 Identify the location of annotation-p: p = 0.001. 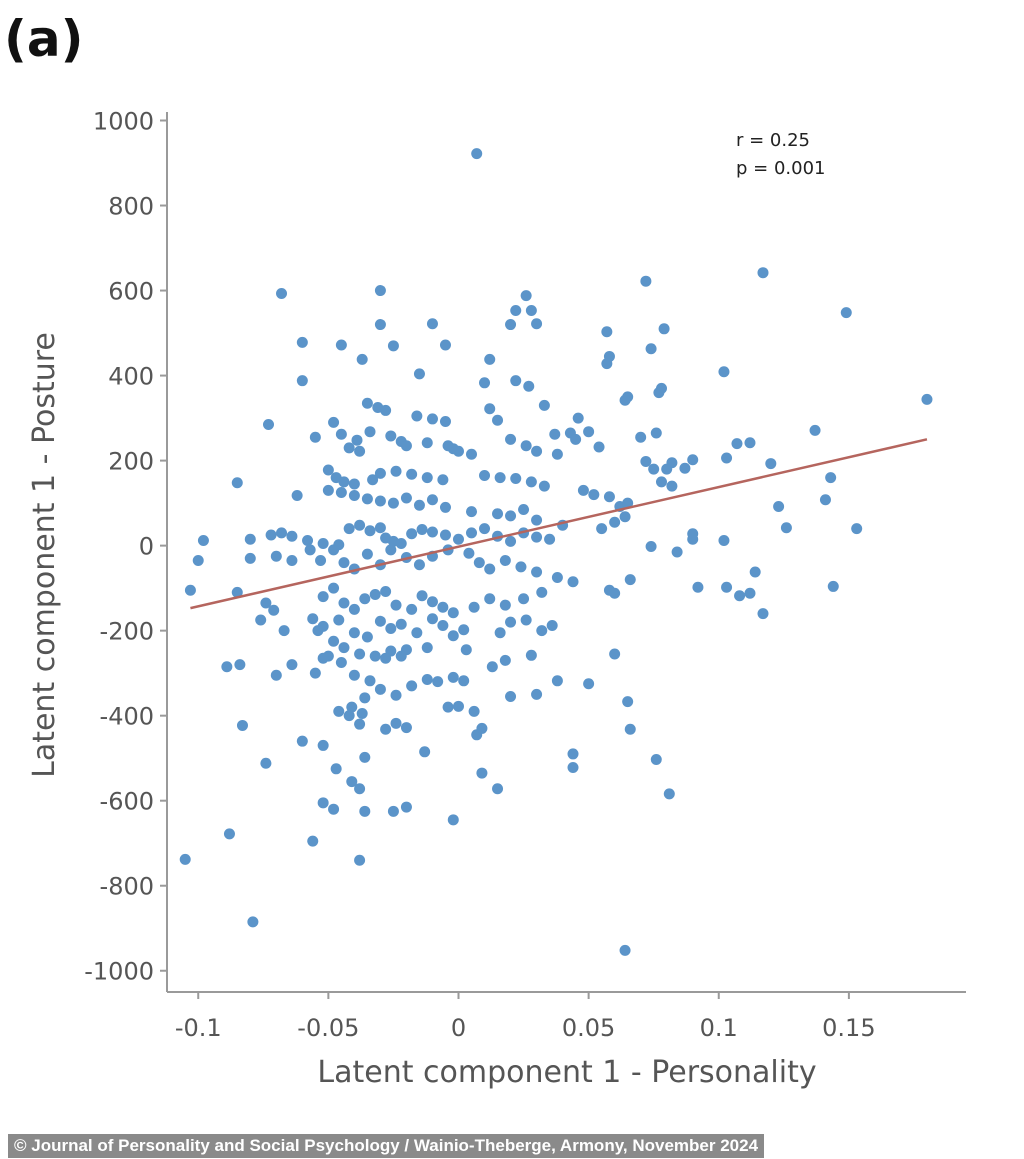
(780, 168).